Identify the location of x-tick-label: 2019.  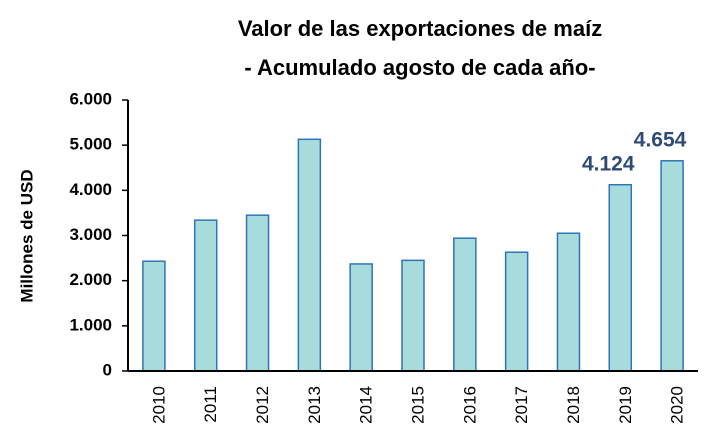
(625, 405).